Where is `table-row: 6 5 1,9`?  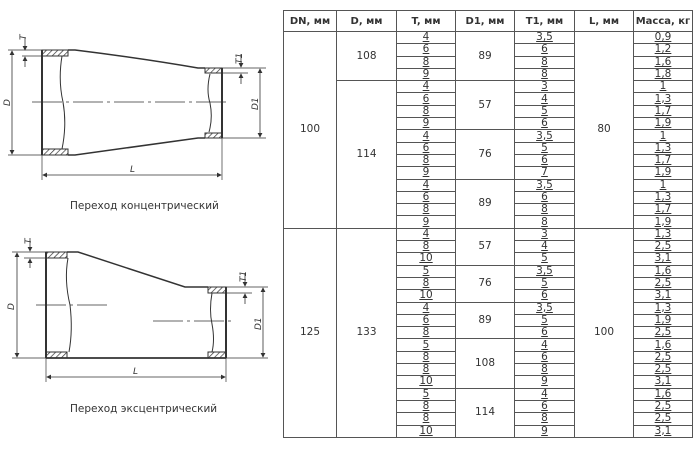
table-row: 6 5 1,9 is located at coordinates (488, 320).